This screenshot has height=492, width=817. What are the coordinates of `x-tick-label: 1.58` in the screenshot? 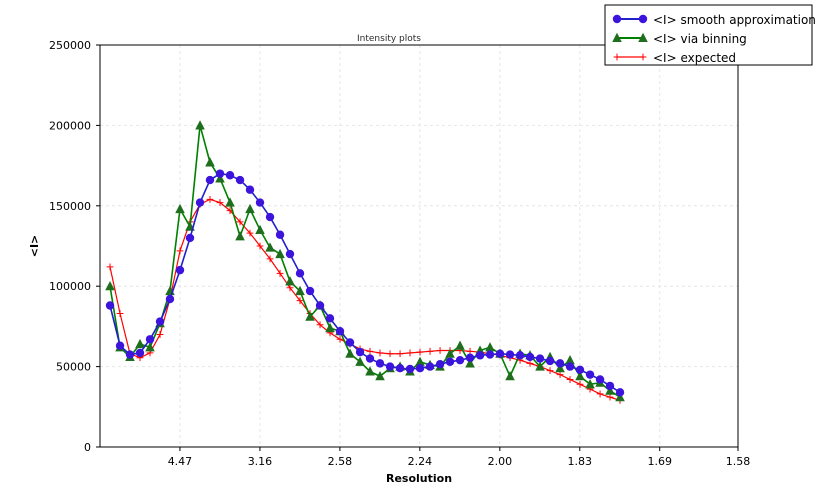 It's located at (738, 461).